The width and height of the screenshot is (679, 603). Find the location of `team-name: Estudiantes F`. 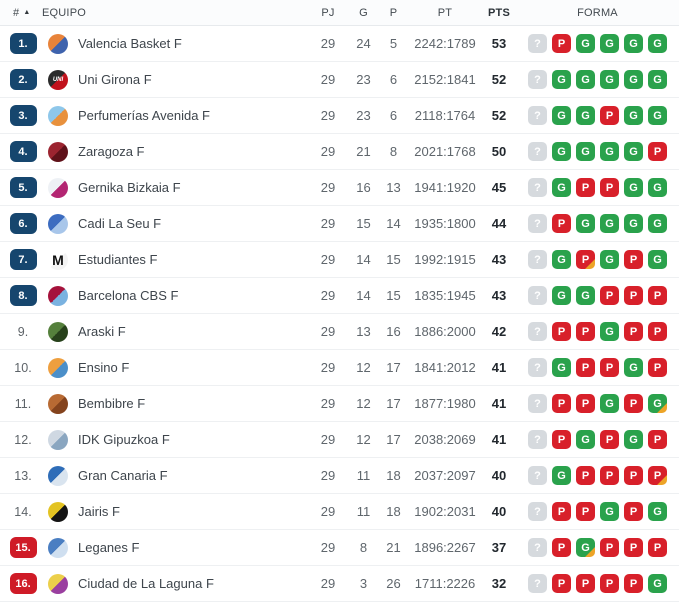

team-name: Estudiantes F is located at coordinates (118, 259).